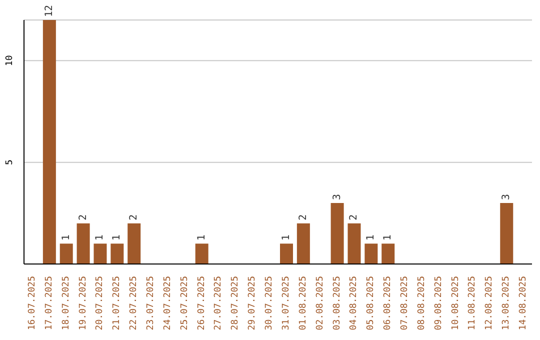 The height and width of the screenshot is (340, 540). What do you see at coordinates (439, 303) in the screenshot?
I see `x-tick-label: 09.08.2025` at bounding box center [439, 303].